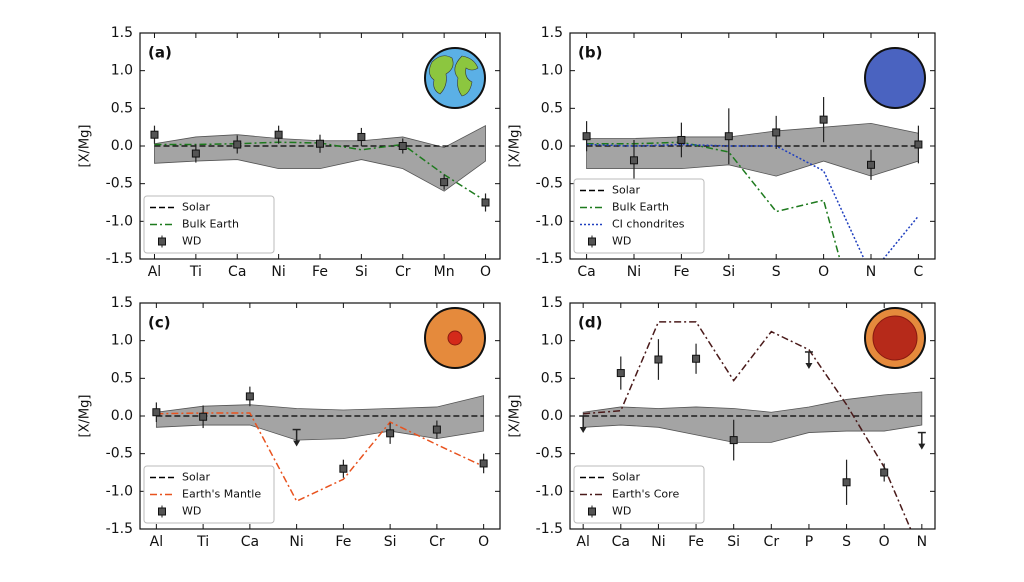 The width and height of the screenshot is (1024, 582). Describe the element at coordinates (85, 416) in the screenshot. I see `y-axis-label: [X/Mg]` at that location.